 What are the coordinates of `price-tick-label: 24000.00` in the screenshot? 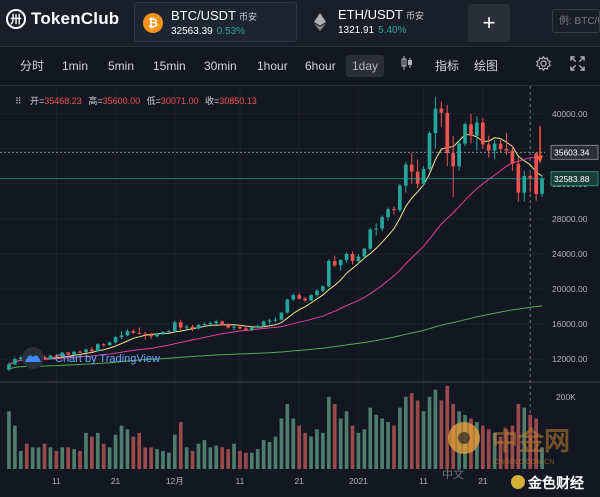 It's located at (570, 254).